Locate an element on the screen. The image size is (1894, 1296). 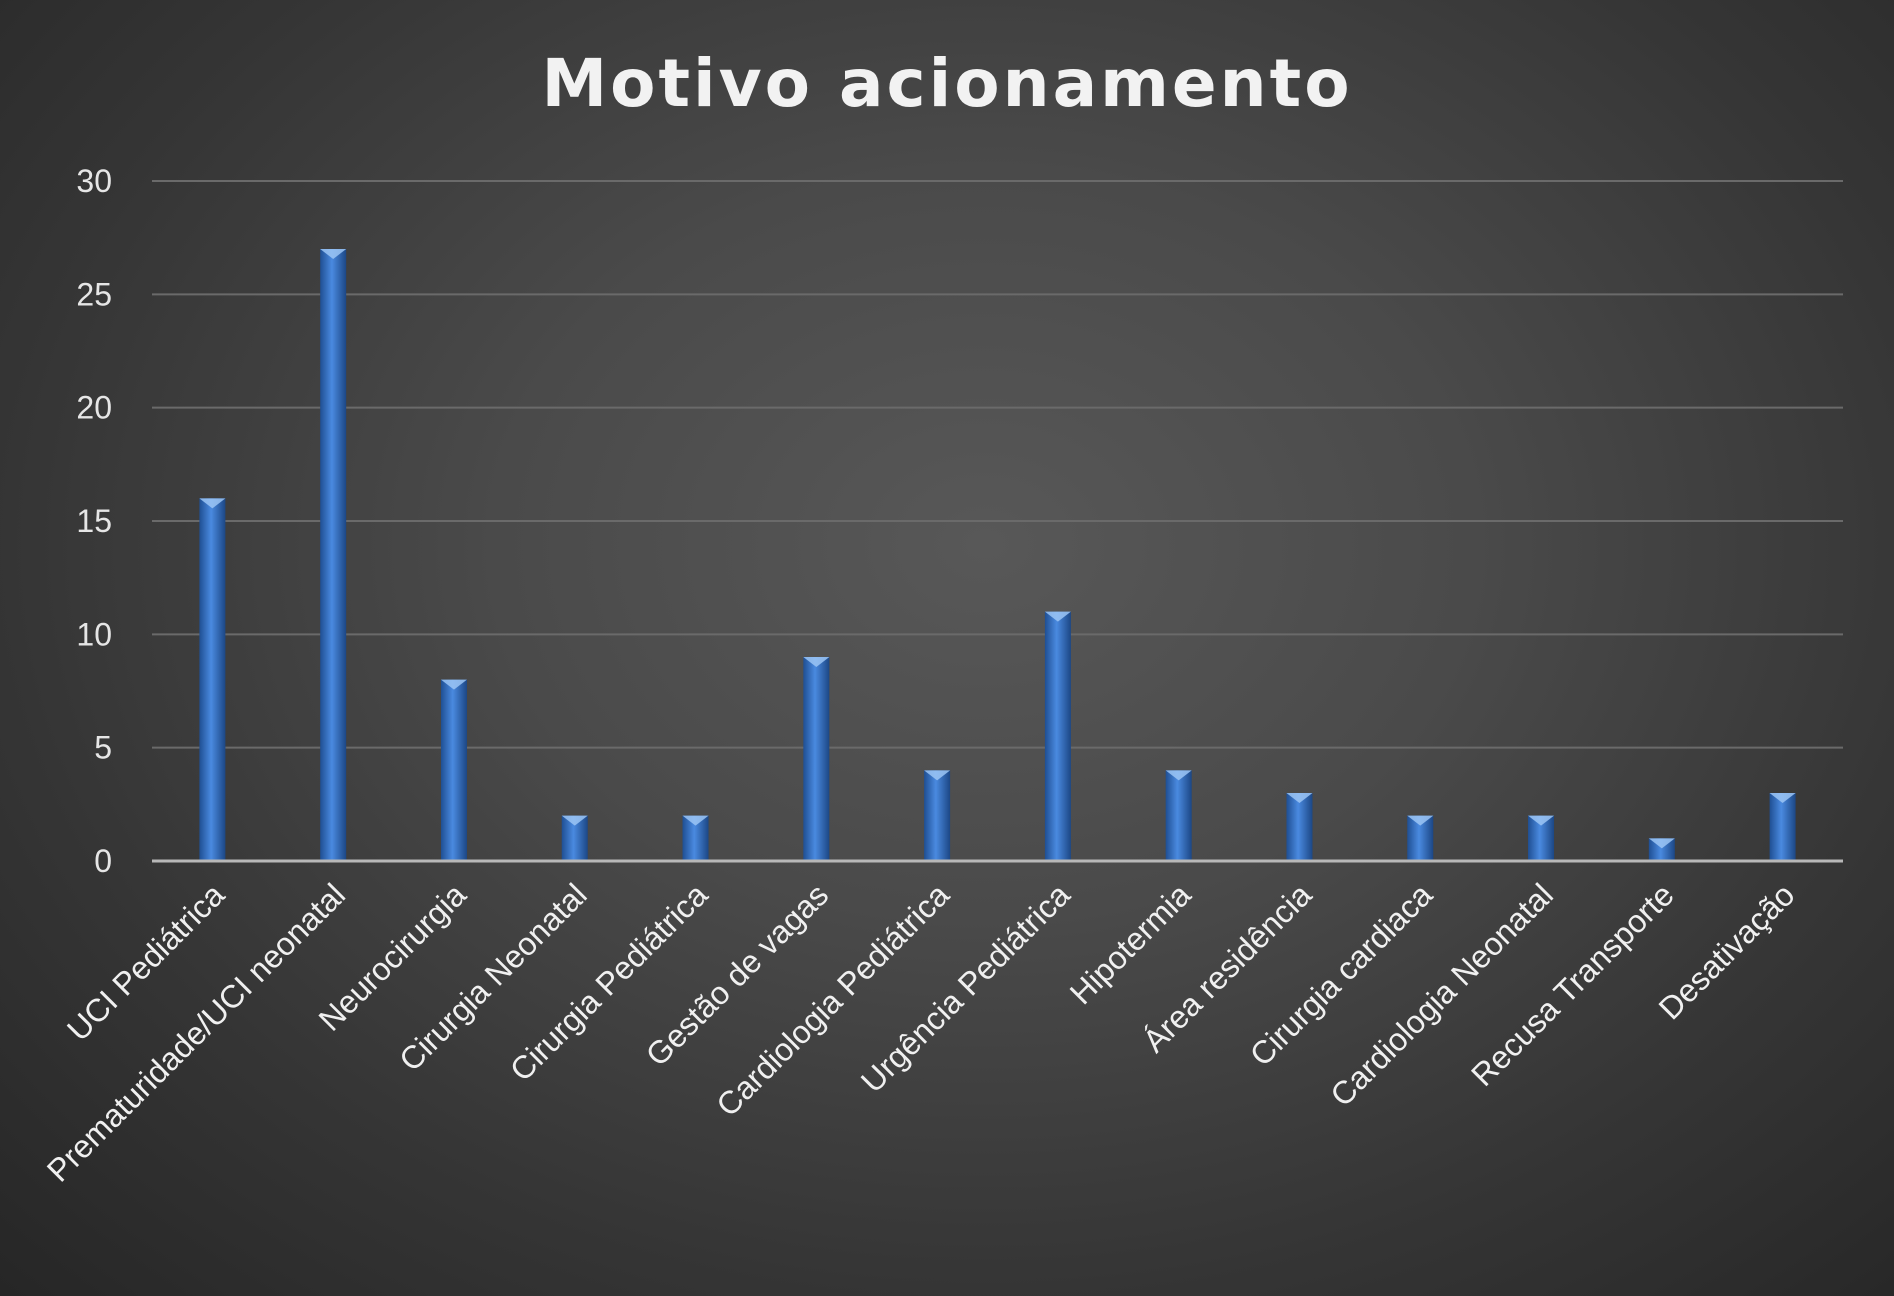
chart-title: Motivo acionamento is located at coordinates (946, 83).